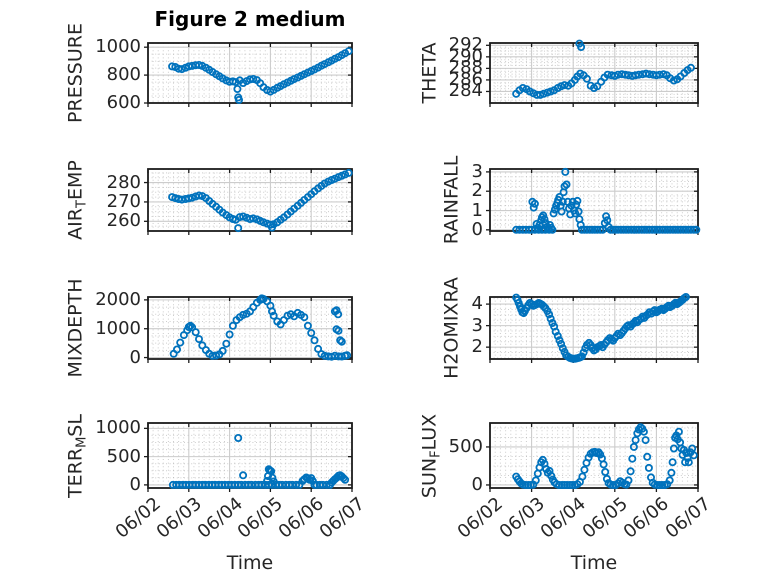 The image size is (778, 583). I want to click on y-axis-label-terr-msl: TERRMSL, so click(77, 456).